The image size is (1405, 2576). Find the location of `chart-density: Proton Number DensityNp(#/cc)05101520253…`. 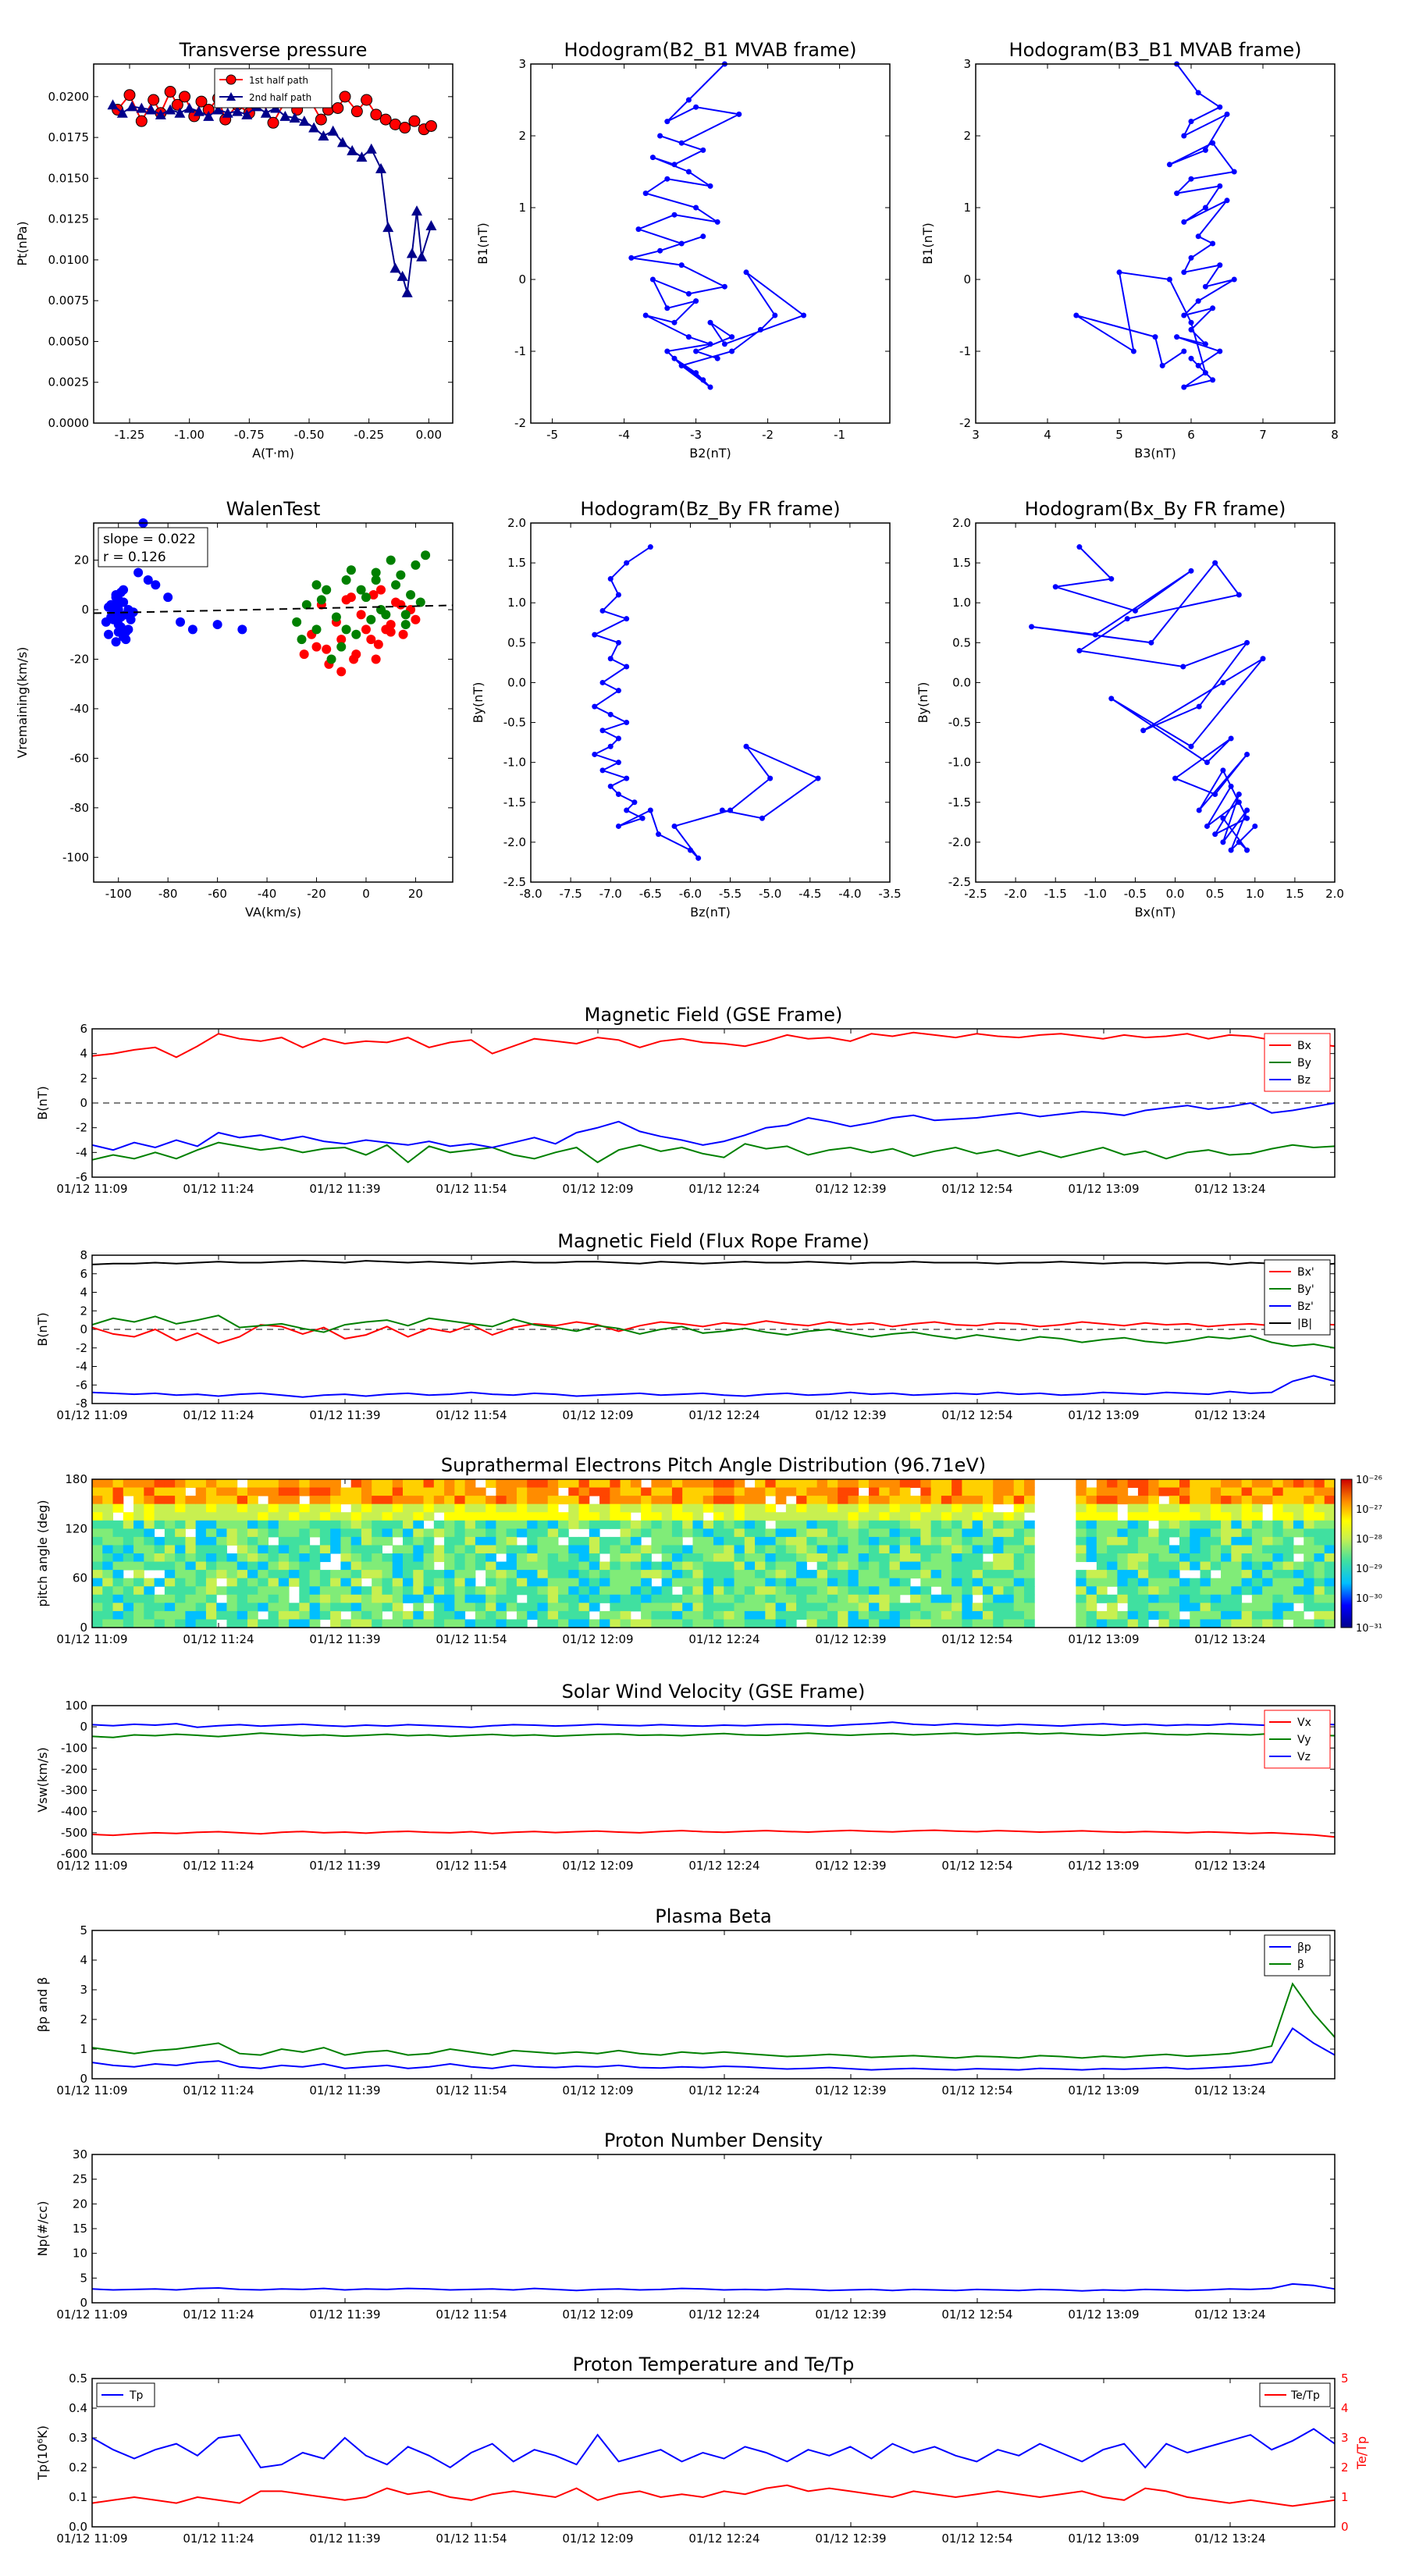

chart-density: Proton Number DensityNp(#/cc)05101520253… is located at coordinates (685, 2225).